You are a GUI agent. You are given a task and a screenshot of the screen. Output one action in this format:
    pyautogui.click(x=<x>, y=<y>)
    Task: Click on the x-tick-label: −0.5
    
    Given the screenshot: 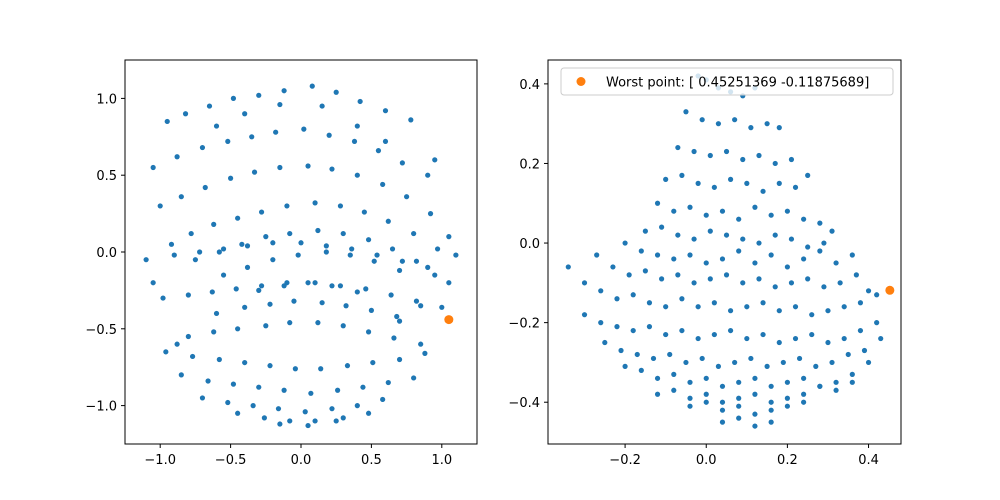 What is the action you would take?
    pyautogui.click(x=231, y=460)
    